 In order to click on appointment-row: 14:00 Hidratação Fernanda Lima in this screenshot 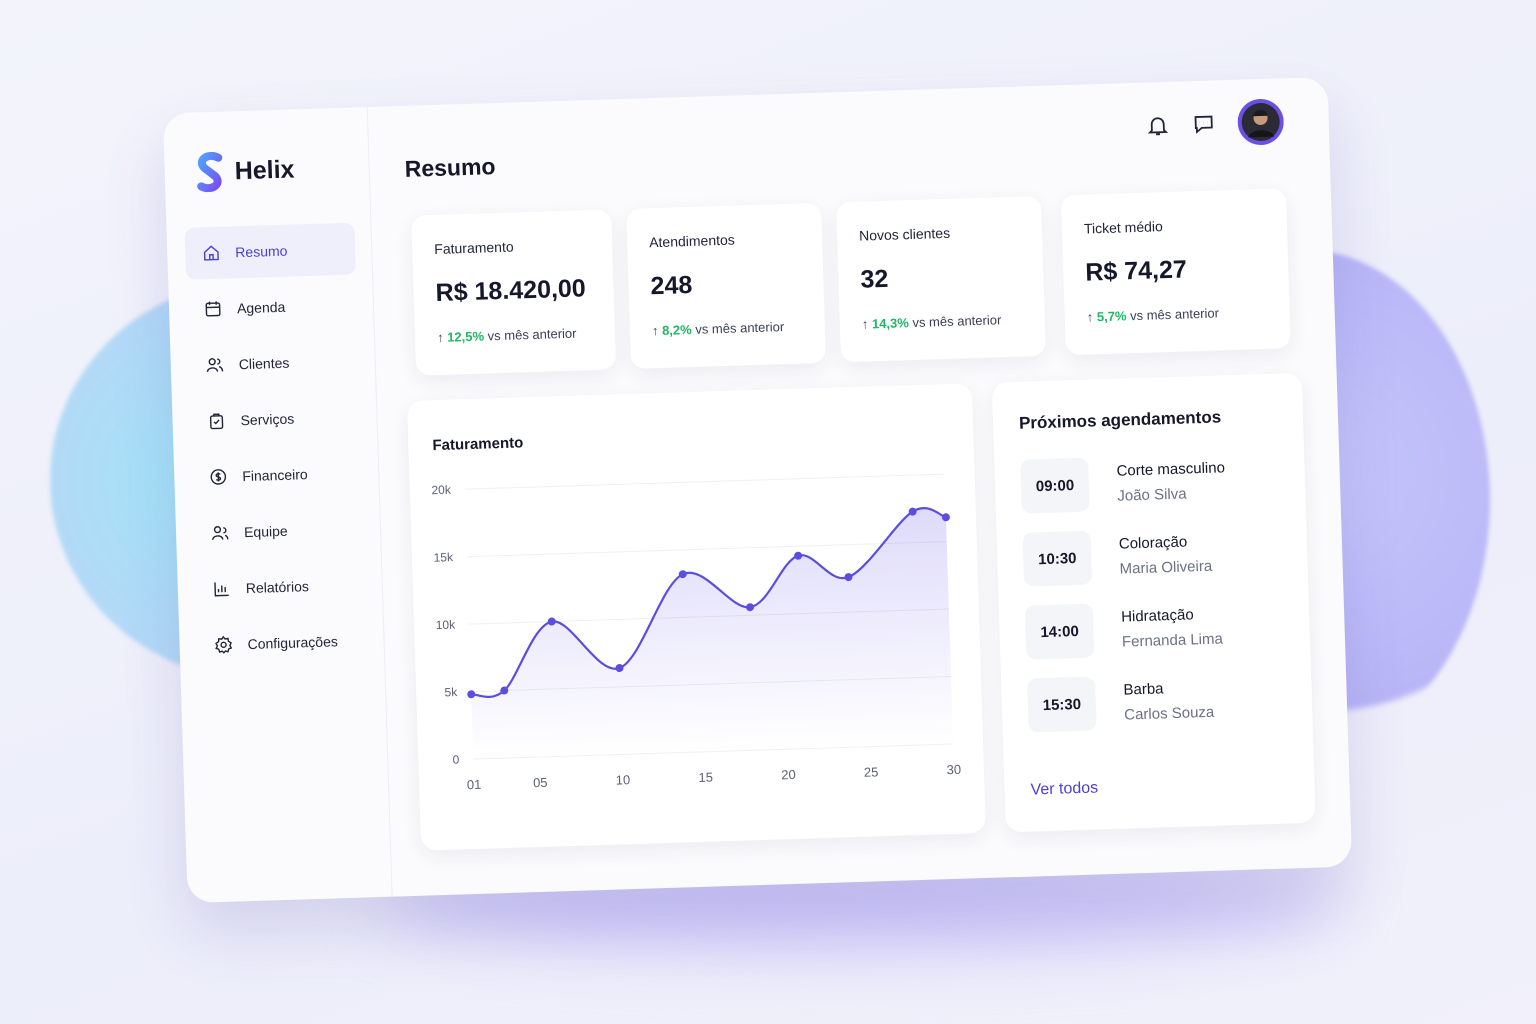, I will do `click(1124, 629)`.